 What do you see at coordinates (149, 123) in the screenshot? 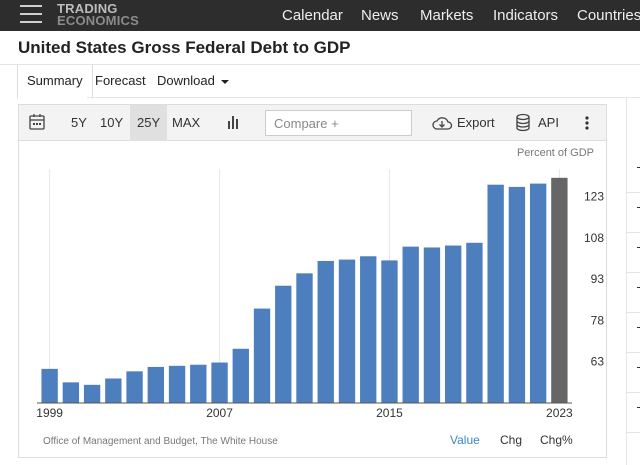
I see `range-25y: 25Y` at bounding box center [149, 123].